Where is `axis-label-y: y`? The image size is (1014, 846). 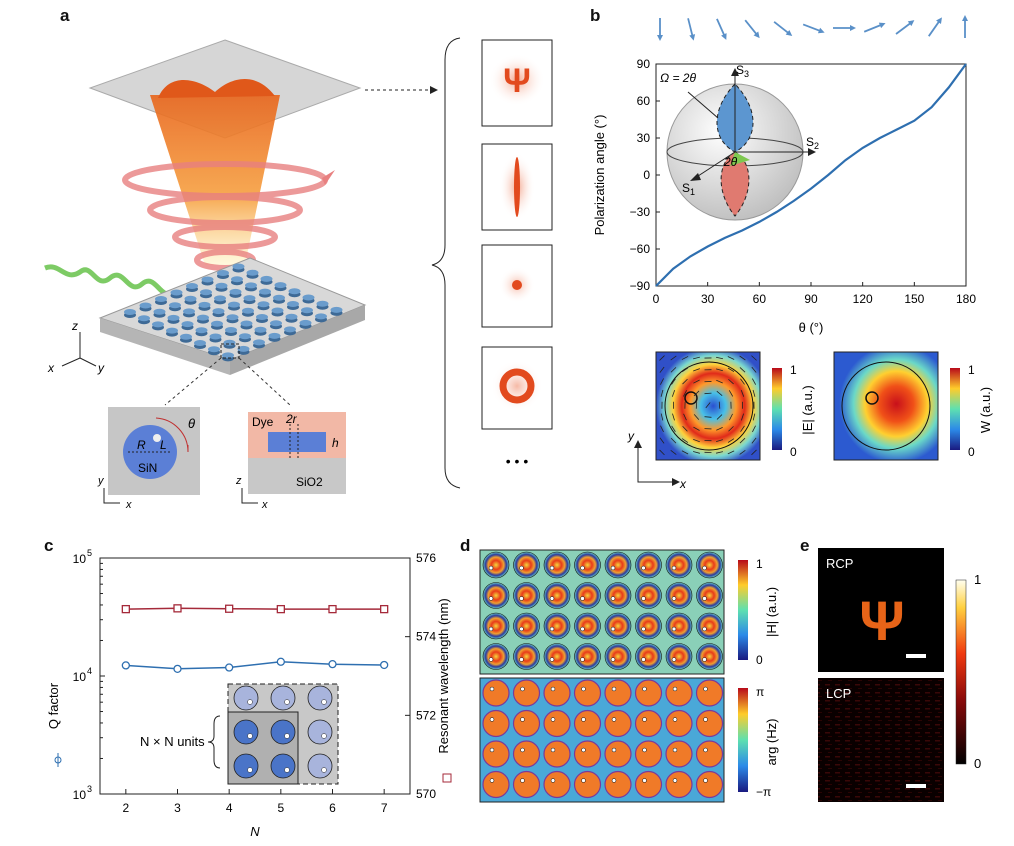
axis-label-y: y is located at coordinates (101, 368).